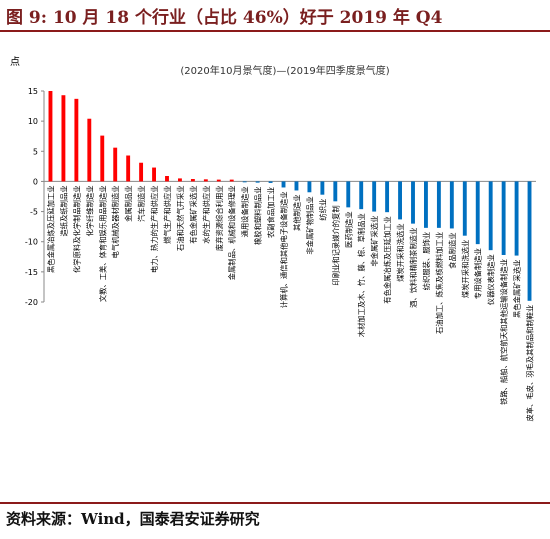 The height and width of the screenshot is (539, 550). What do you see at coordinates (50, 229) in the screenshot?
I see `category-label: 黑色金属冶炼及压延加工业` at bounding box center [50, 229].